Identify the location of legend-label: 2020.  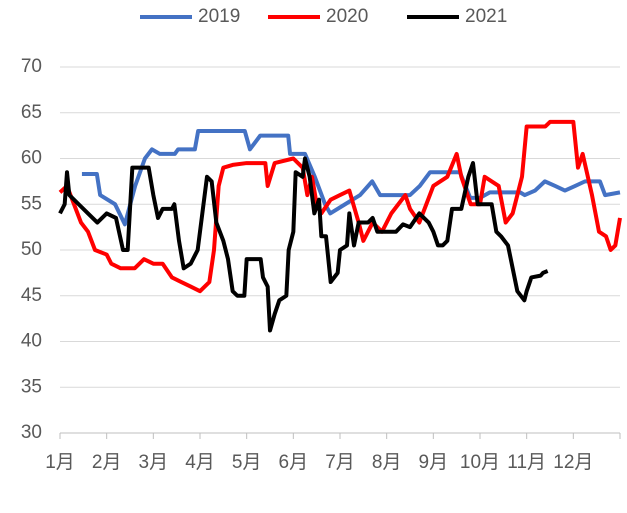
(347, 16).